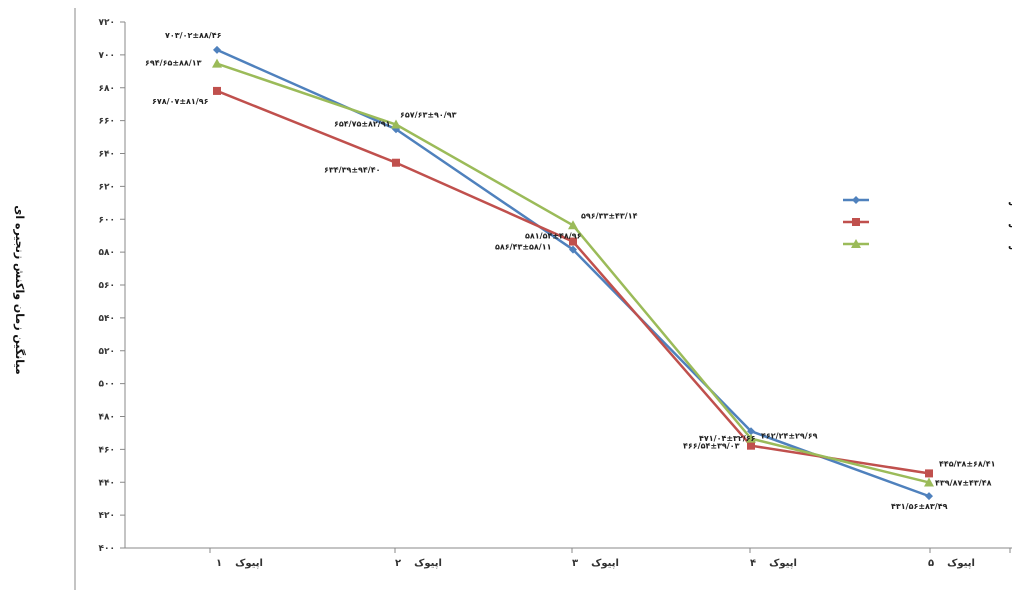  I want to click on y-tick-label: ۵۰۰, so click(107, 385).